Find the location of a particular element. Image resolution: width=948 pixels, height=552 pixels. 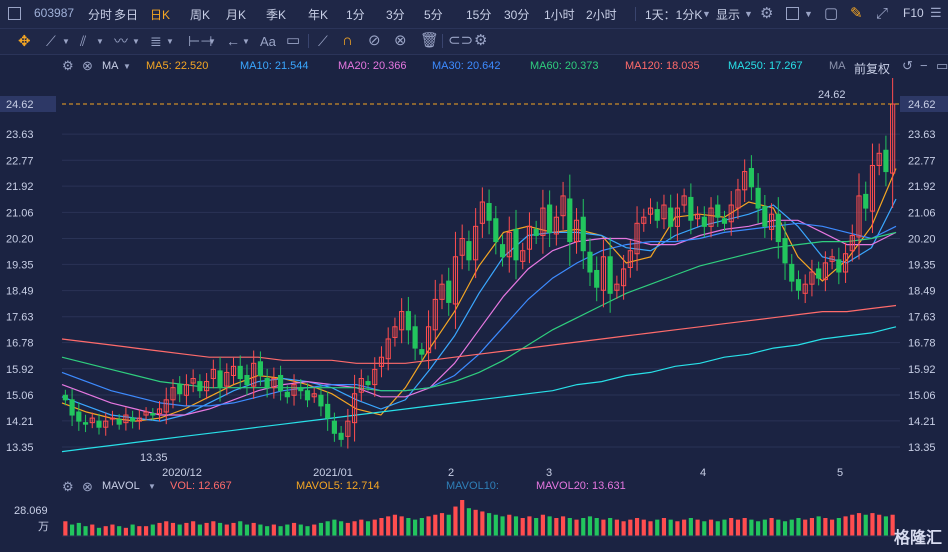

tab-period-11: 30分 is located at coordinates (517, 15).